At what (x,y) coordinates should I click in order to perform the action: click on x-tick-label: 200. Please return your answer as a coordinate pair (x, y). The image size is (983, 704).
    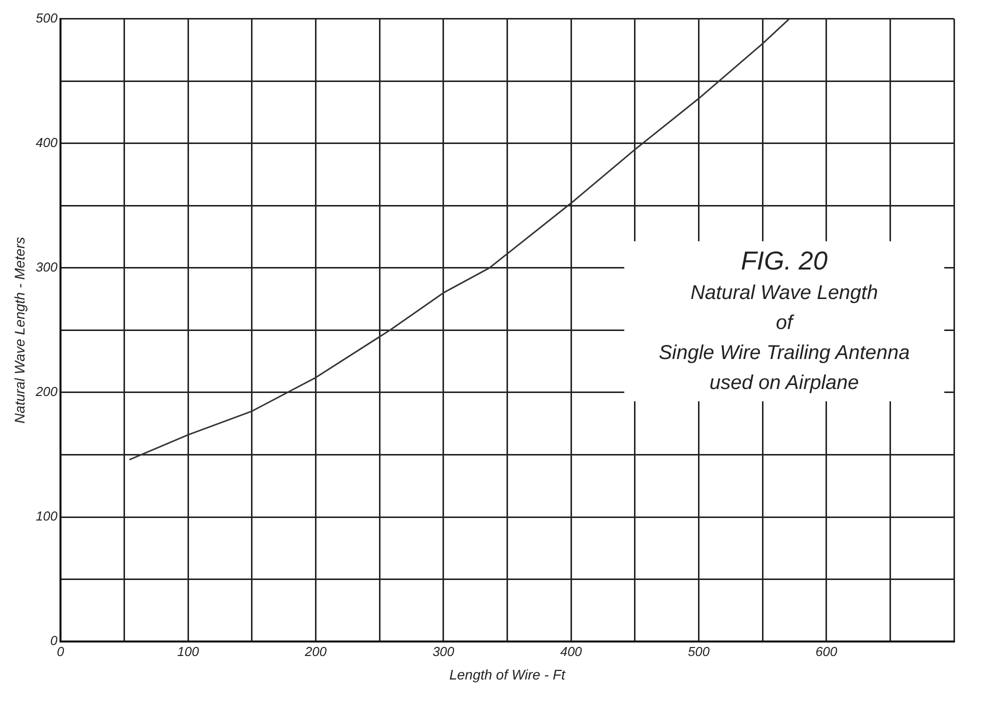
    Looking at the image, I should click on (316, 652).